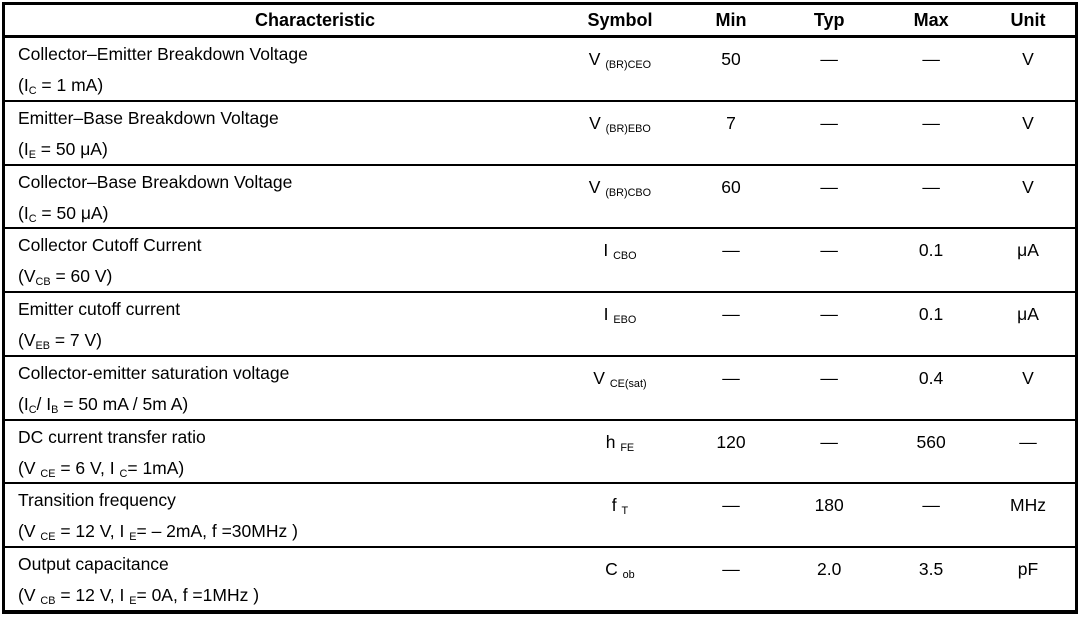  What do you see at coordinates (110, 245) in the screenshot?
I see `characteristic-name: Collector Cutoff Current` at bounding box center [110, 245].